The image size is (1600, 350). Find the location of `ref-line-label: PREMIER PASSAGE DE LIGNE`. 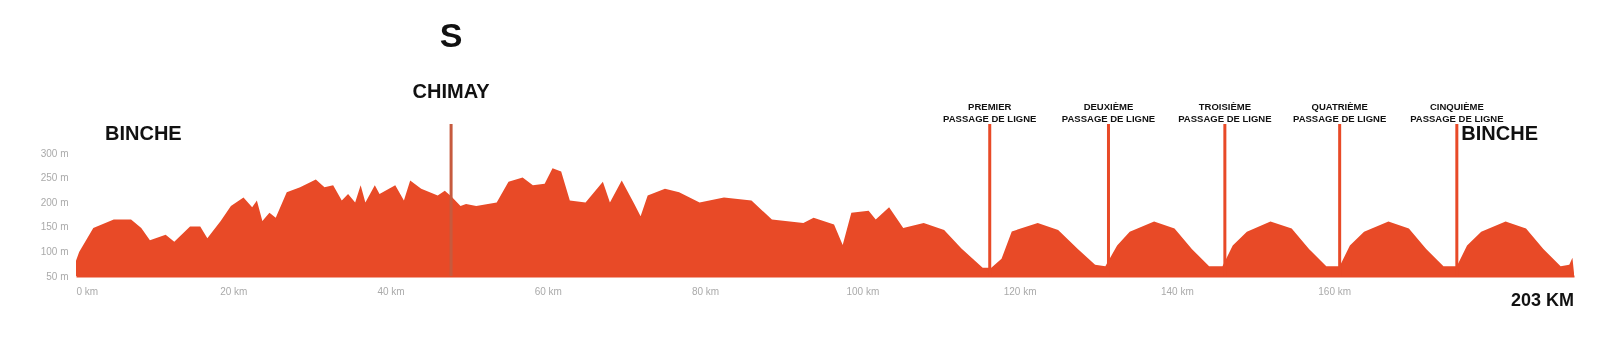

ref-line-label: PREMIER PASSAGE DE LIGNE is located at coordinates (990, 112).